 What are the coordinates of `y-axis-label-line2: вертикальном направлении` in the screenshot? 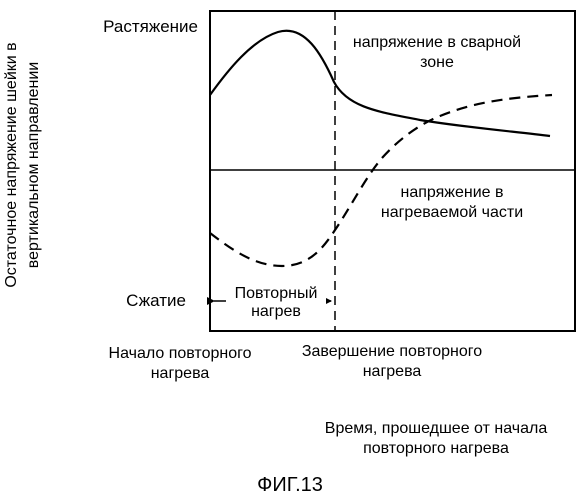 It's located at (33, 165).